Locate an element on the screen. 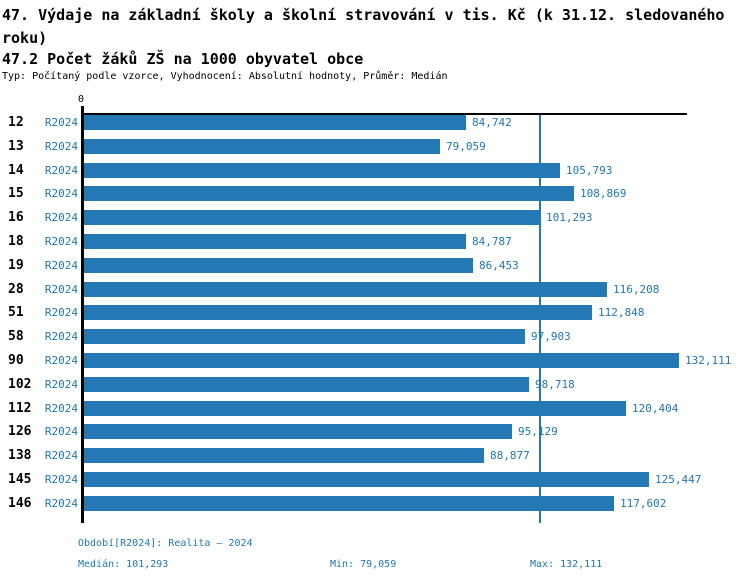 This screenshot has width=750, height=582. bar-value-label: 86,453 is located at coordinates (499, 265).